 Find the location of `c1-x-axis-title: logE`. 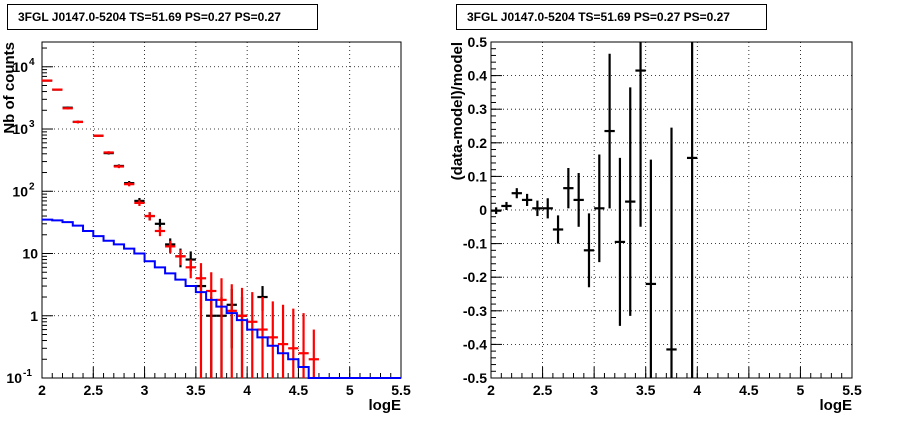

c1-x-axis-title: logE is located at coordinates (836, 405).